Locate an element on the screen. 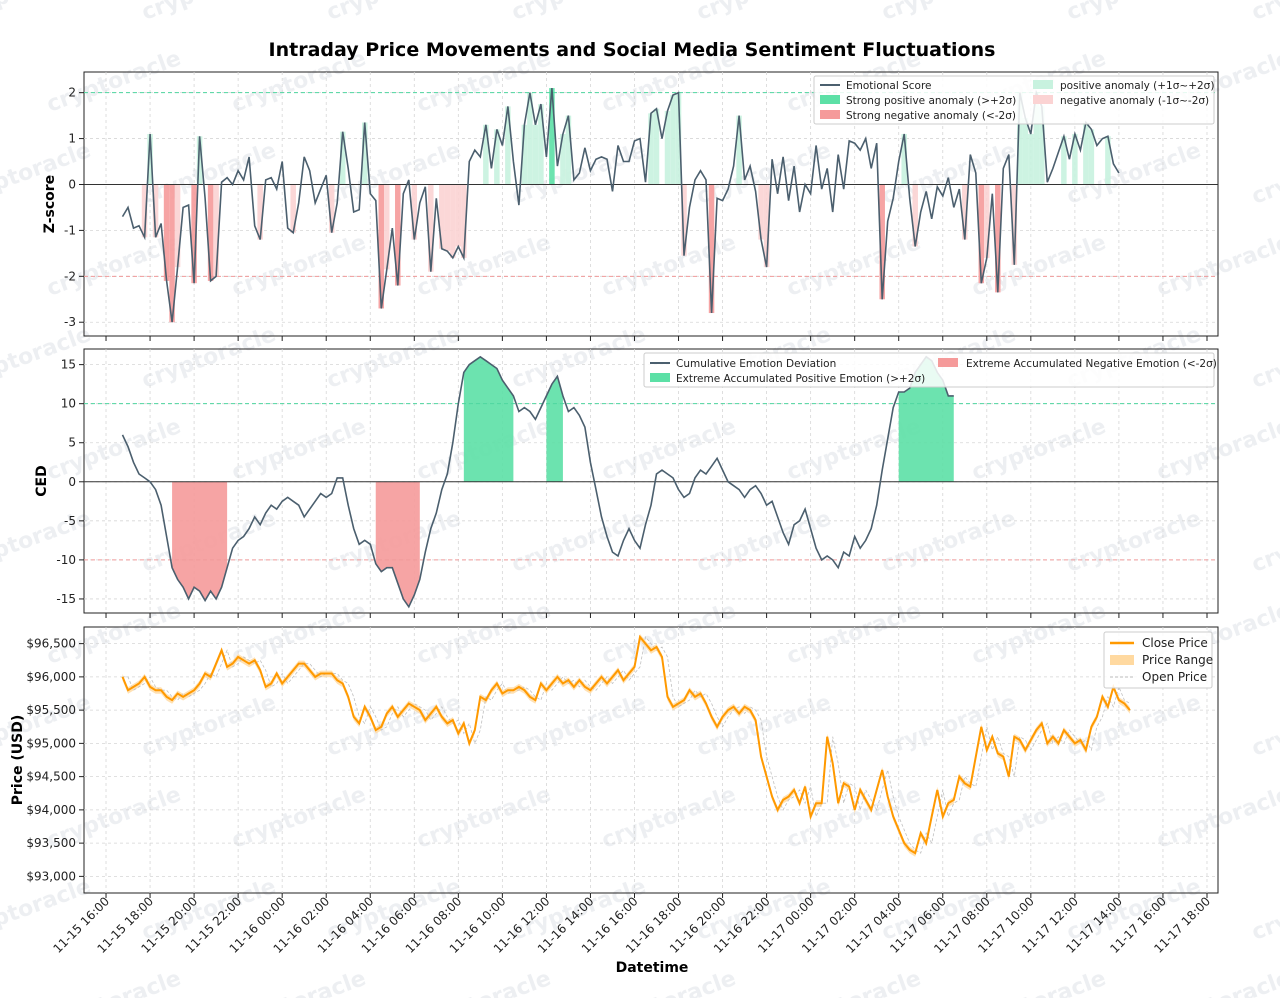 This screenshot has height=998, width=1280. y-tick-label: 15 is located at coordinates (68, 365).